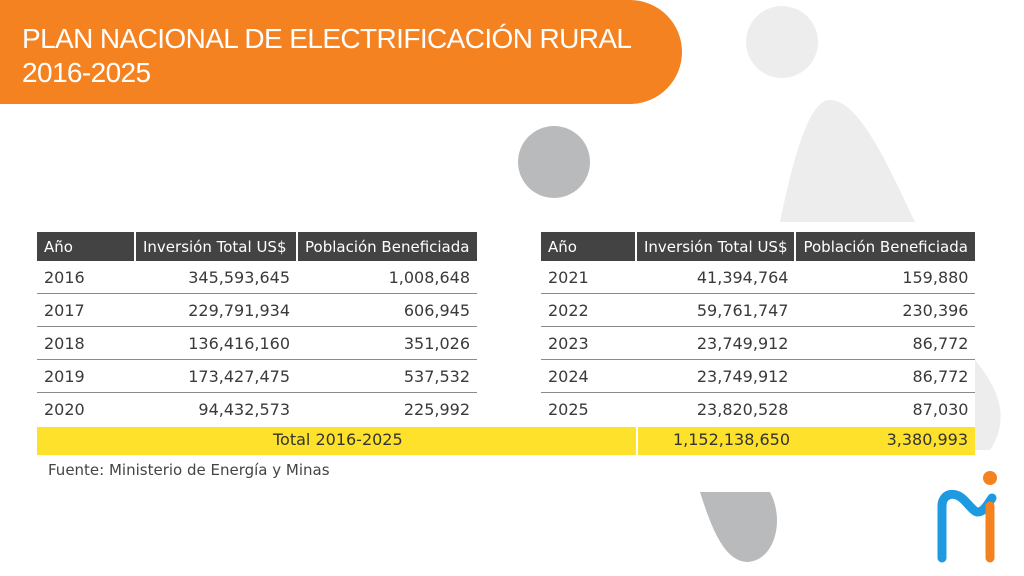 This screenshot has width=1024, height=576. What do you see at coordinates (86, 376) in the screenshot?
I see `year-cell: 2019` at bounding box center [86, 376].